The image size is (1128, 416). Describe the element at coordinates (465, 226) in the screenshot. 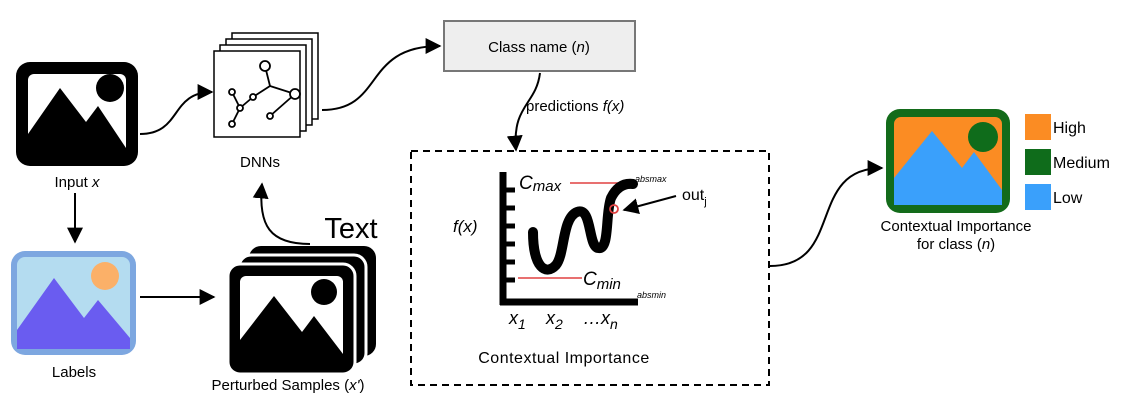

I see `y-axis-label: f(x)` at that location.